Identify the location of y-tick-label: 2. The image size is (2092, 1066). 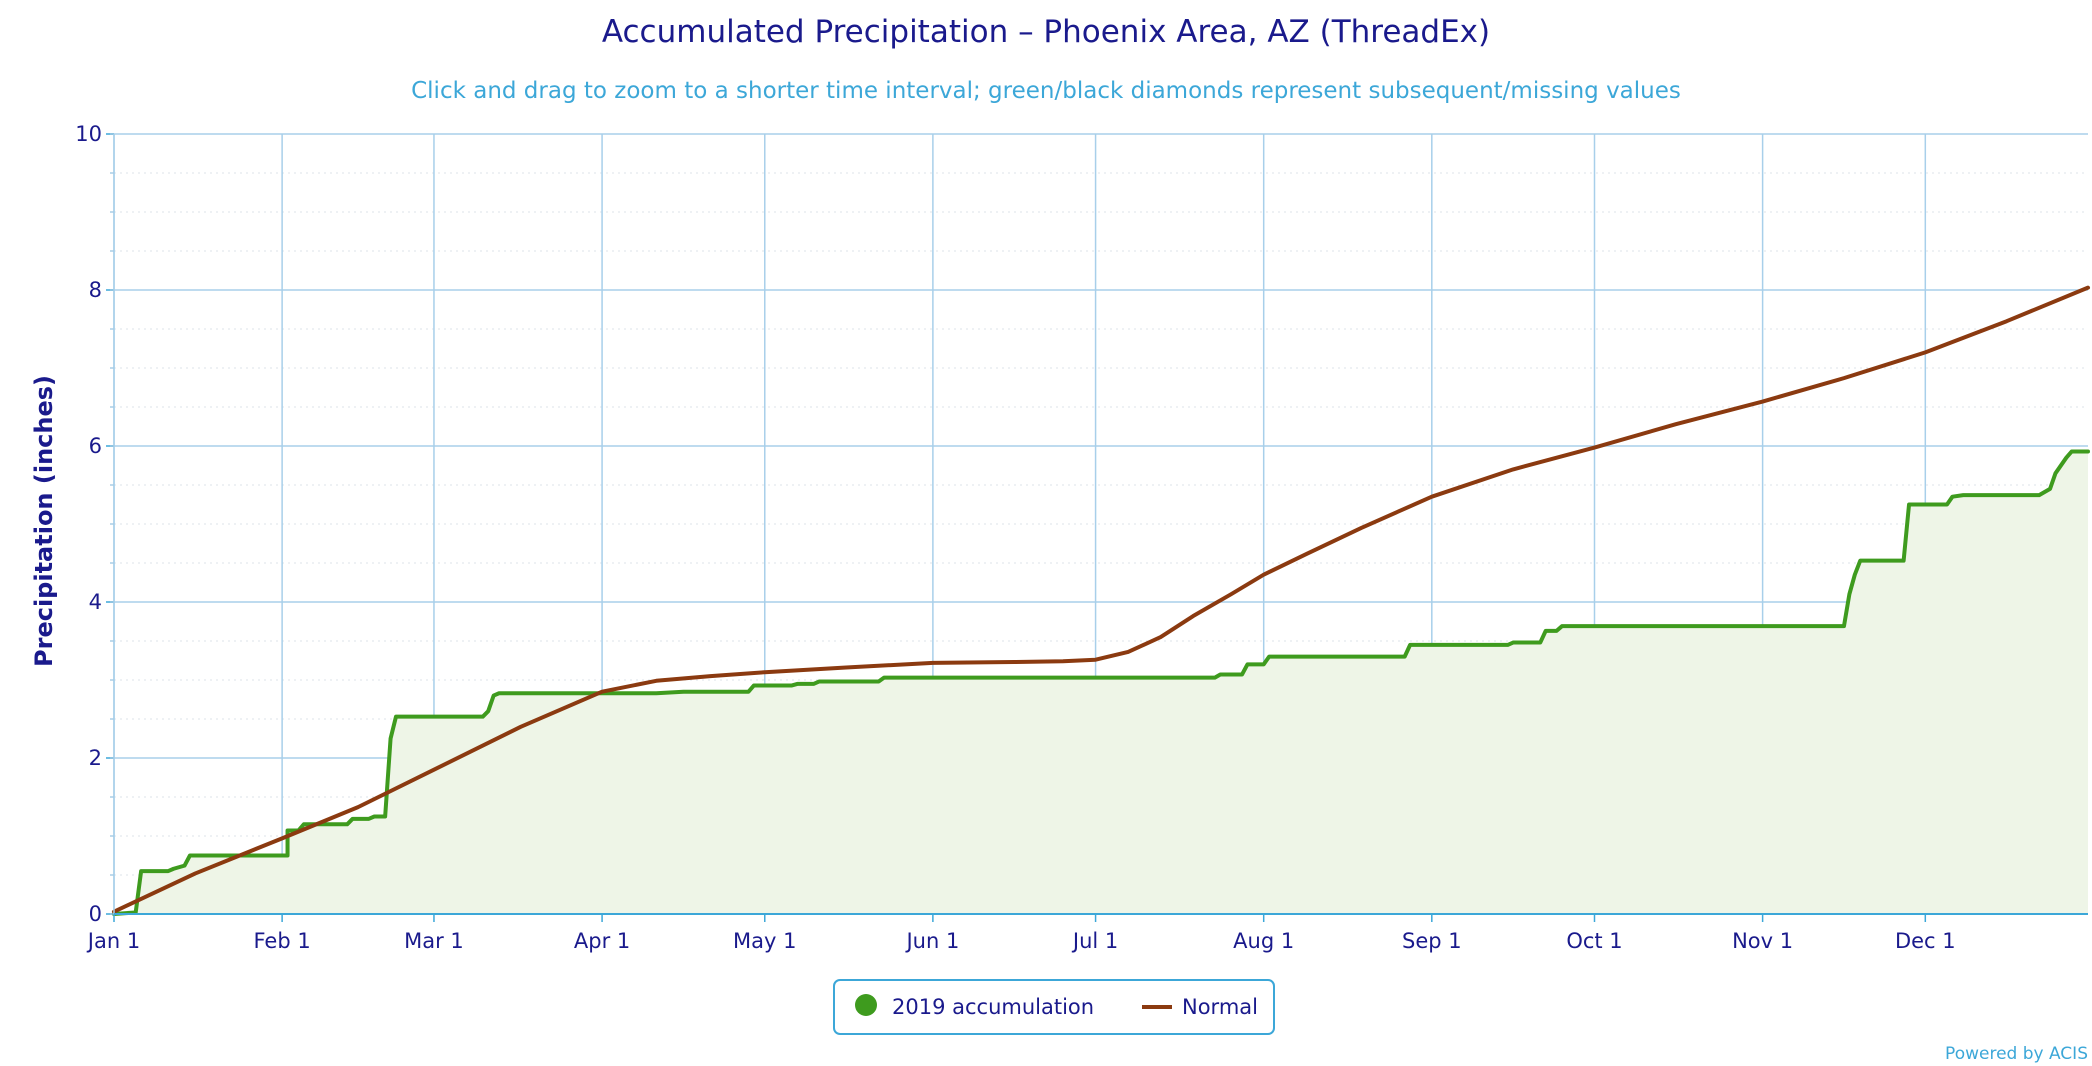
(95, 758).